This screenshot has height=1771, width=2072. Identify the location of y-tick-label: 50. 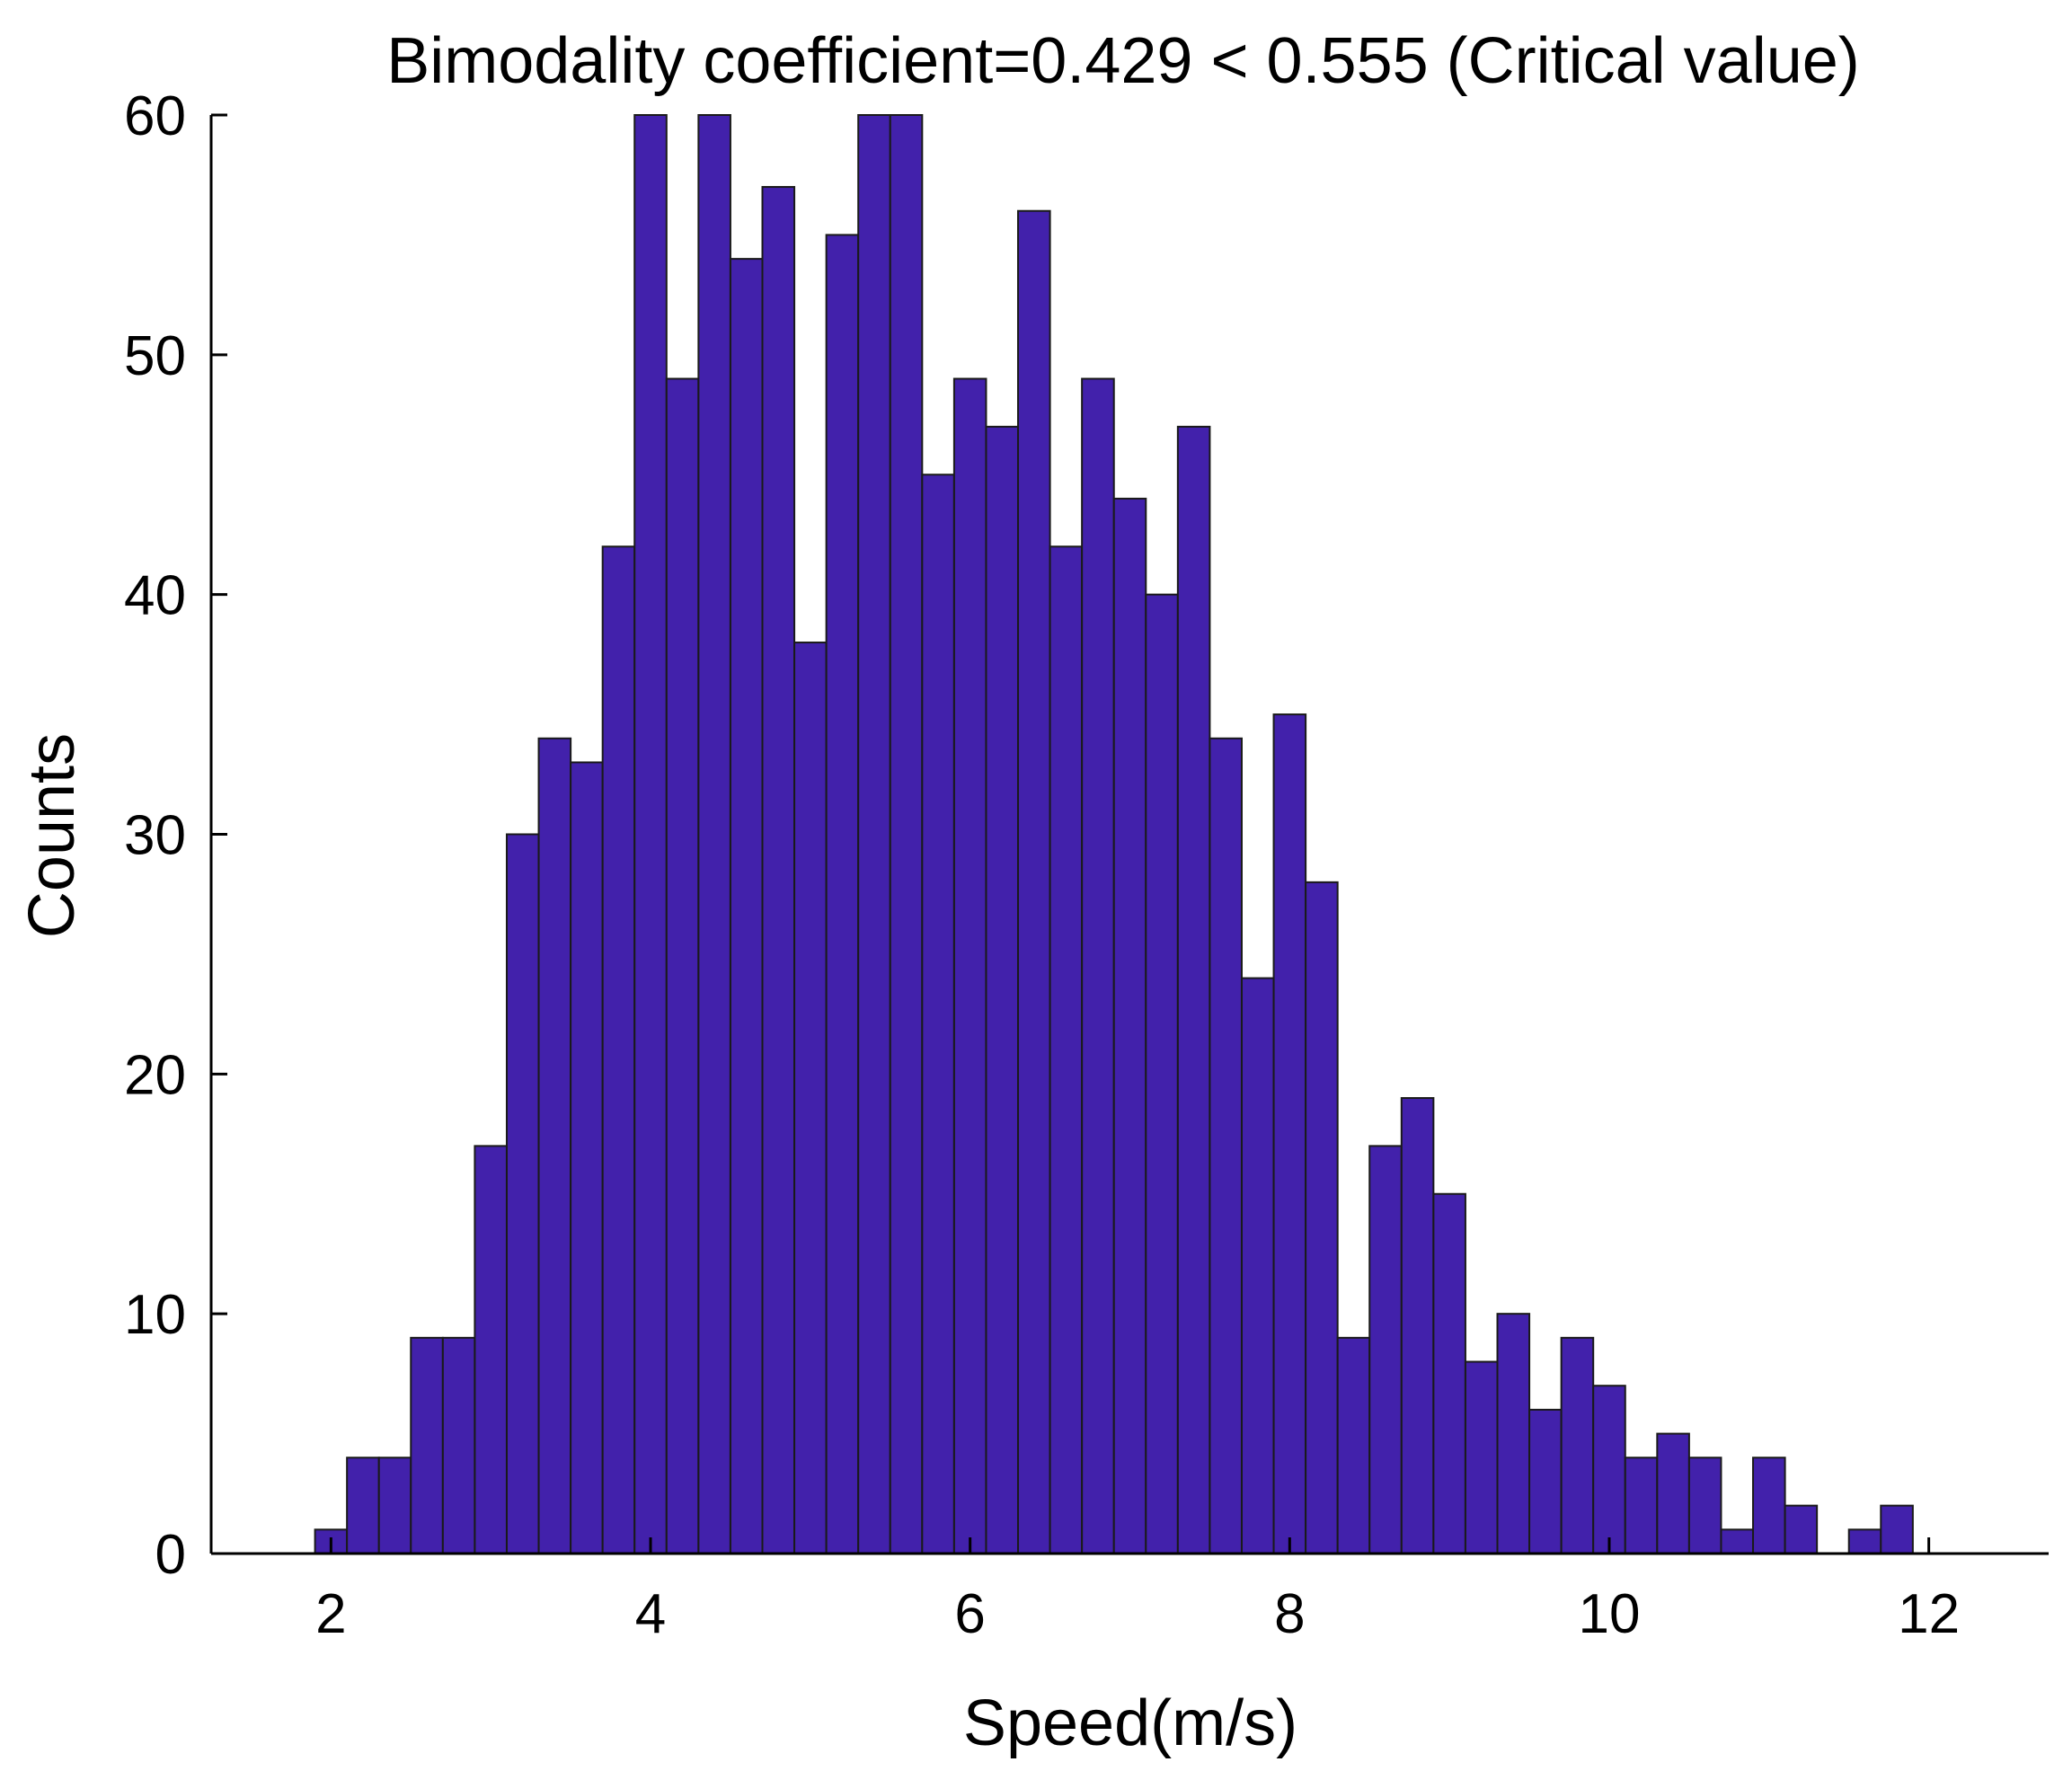
(155, 356).